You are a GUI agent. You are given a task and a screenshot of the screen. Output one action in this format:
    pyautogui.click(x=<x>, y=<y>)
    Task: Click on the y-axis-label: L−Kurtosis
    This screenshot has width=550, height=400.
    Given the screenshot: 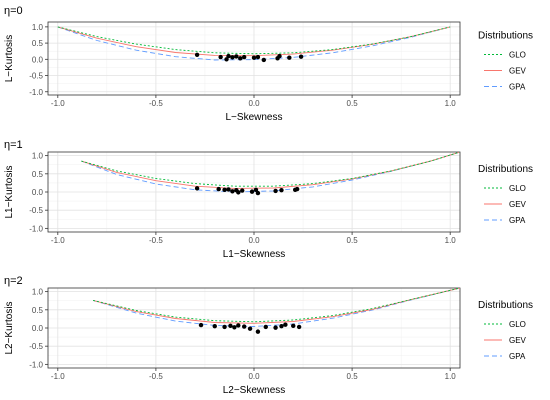 What is the action you would take?
    pyautogui.click(x=9, y=59)
    